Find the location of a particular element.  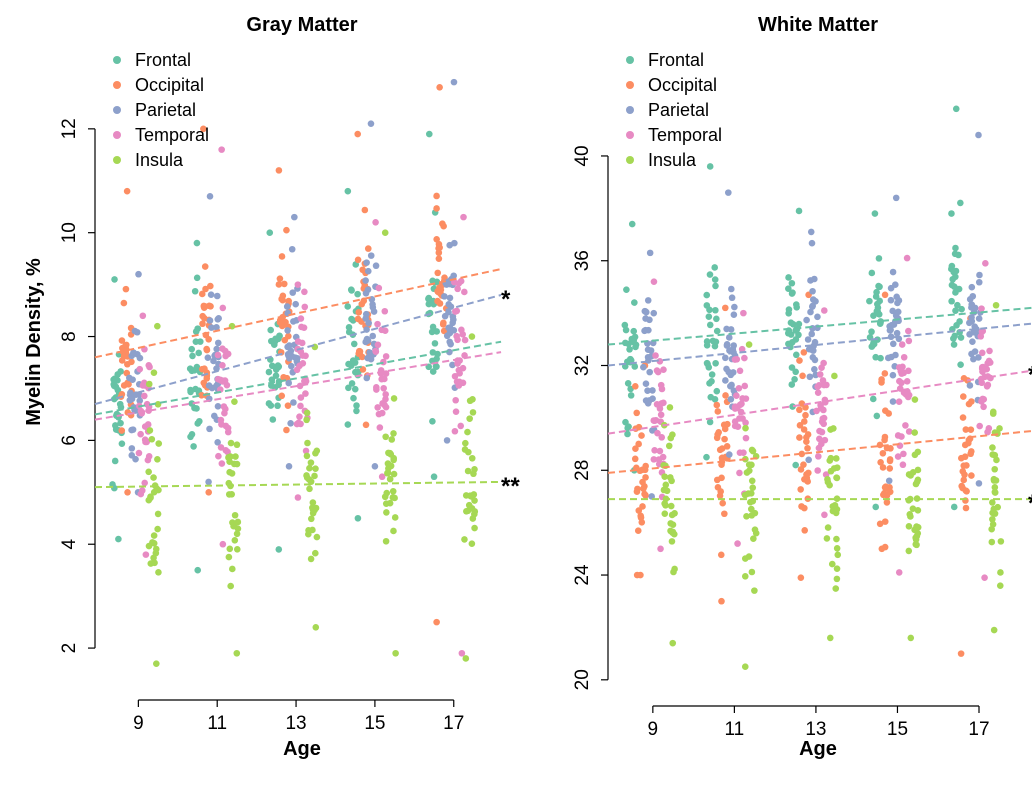

gray-matter-trend-line-insula is located at coordinates (298, 484).